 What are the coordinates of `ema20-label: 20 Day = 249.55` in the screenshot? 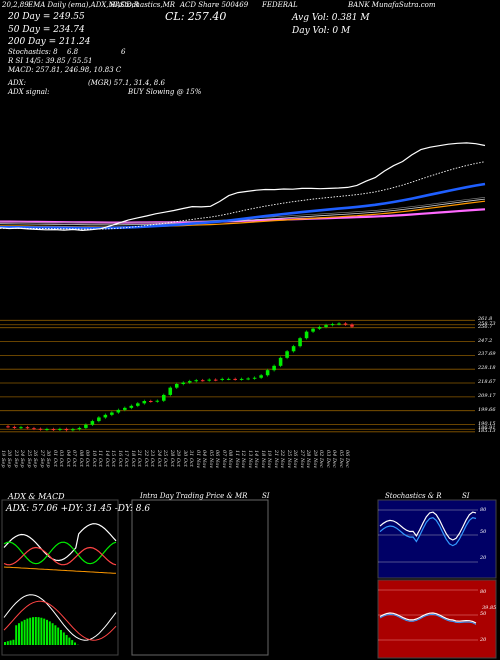 It's located at (46, 17).